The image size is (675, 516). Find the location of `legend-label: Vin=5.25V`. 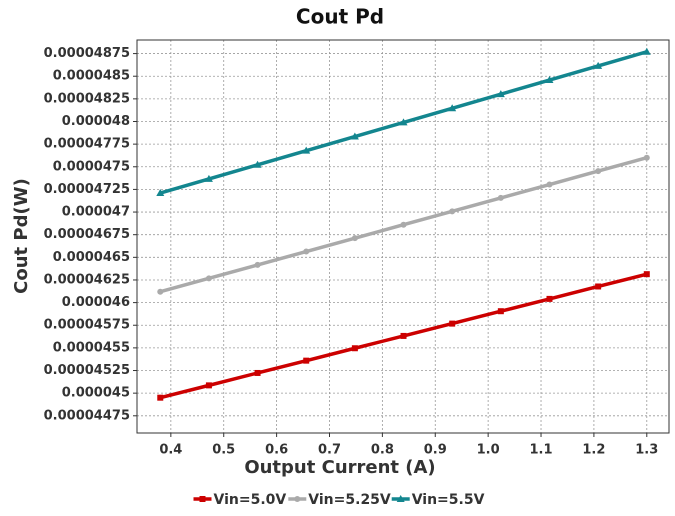

legend-label: Vin=5.25V is located at coordinates (349, 500).